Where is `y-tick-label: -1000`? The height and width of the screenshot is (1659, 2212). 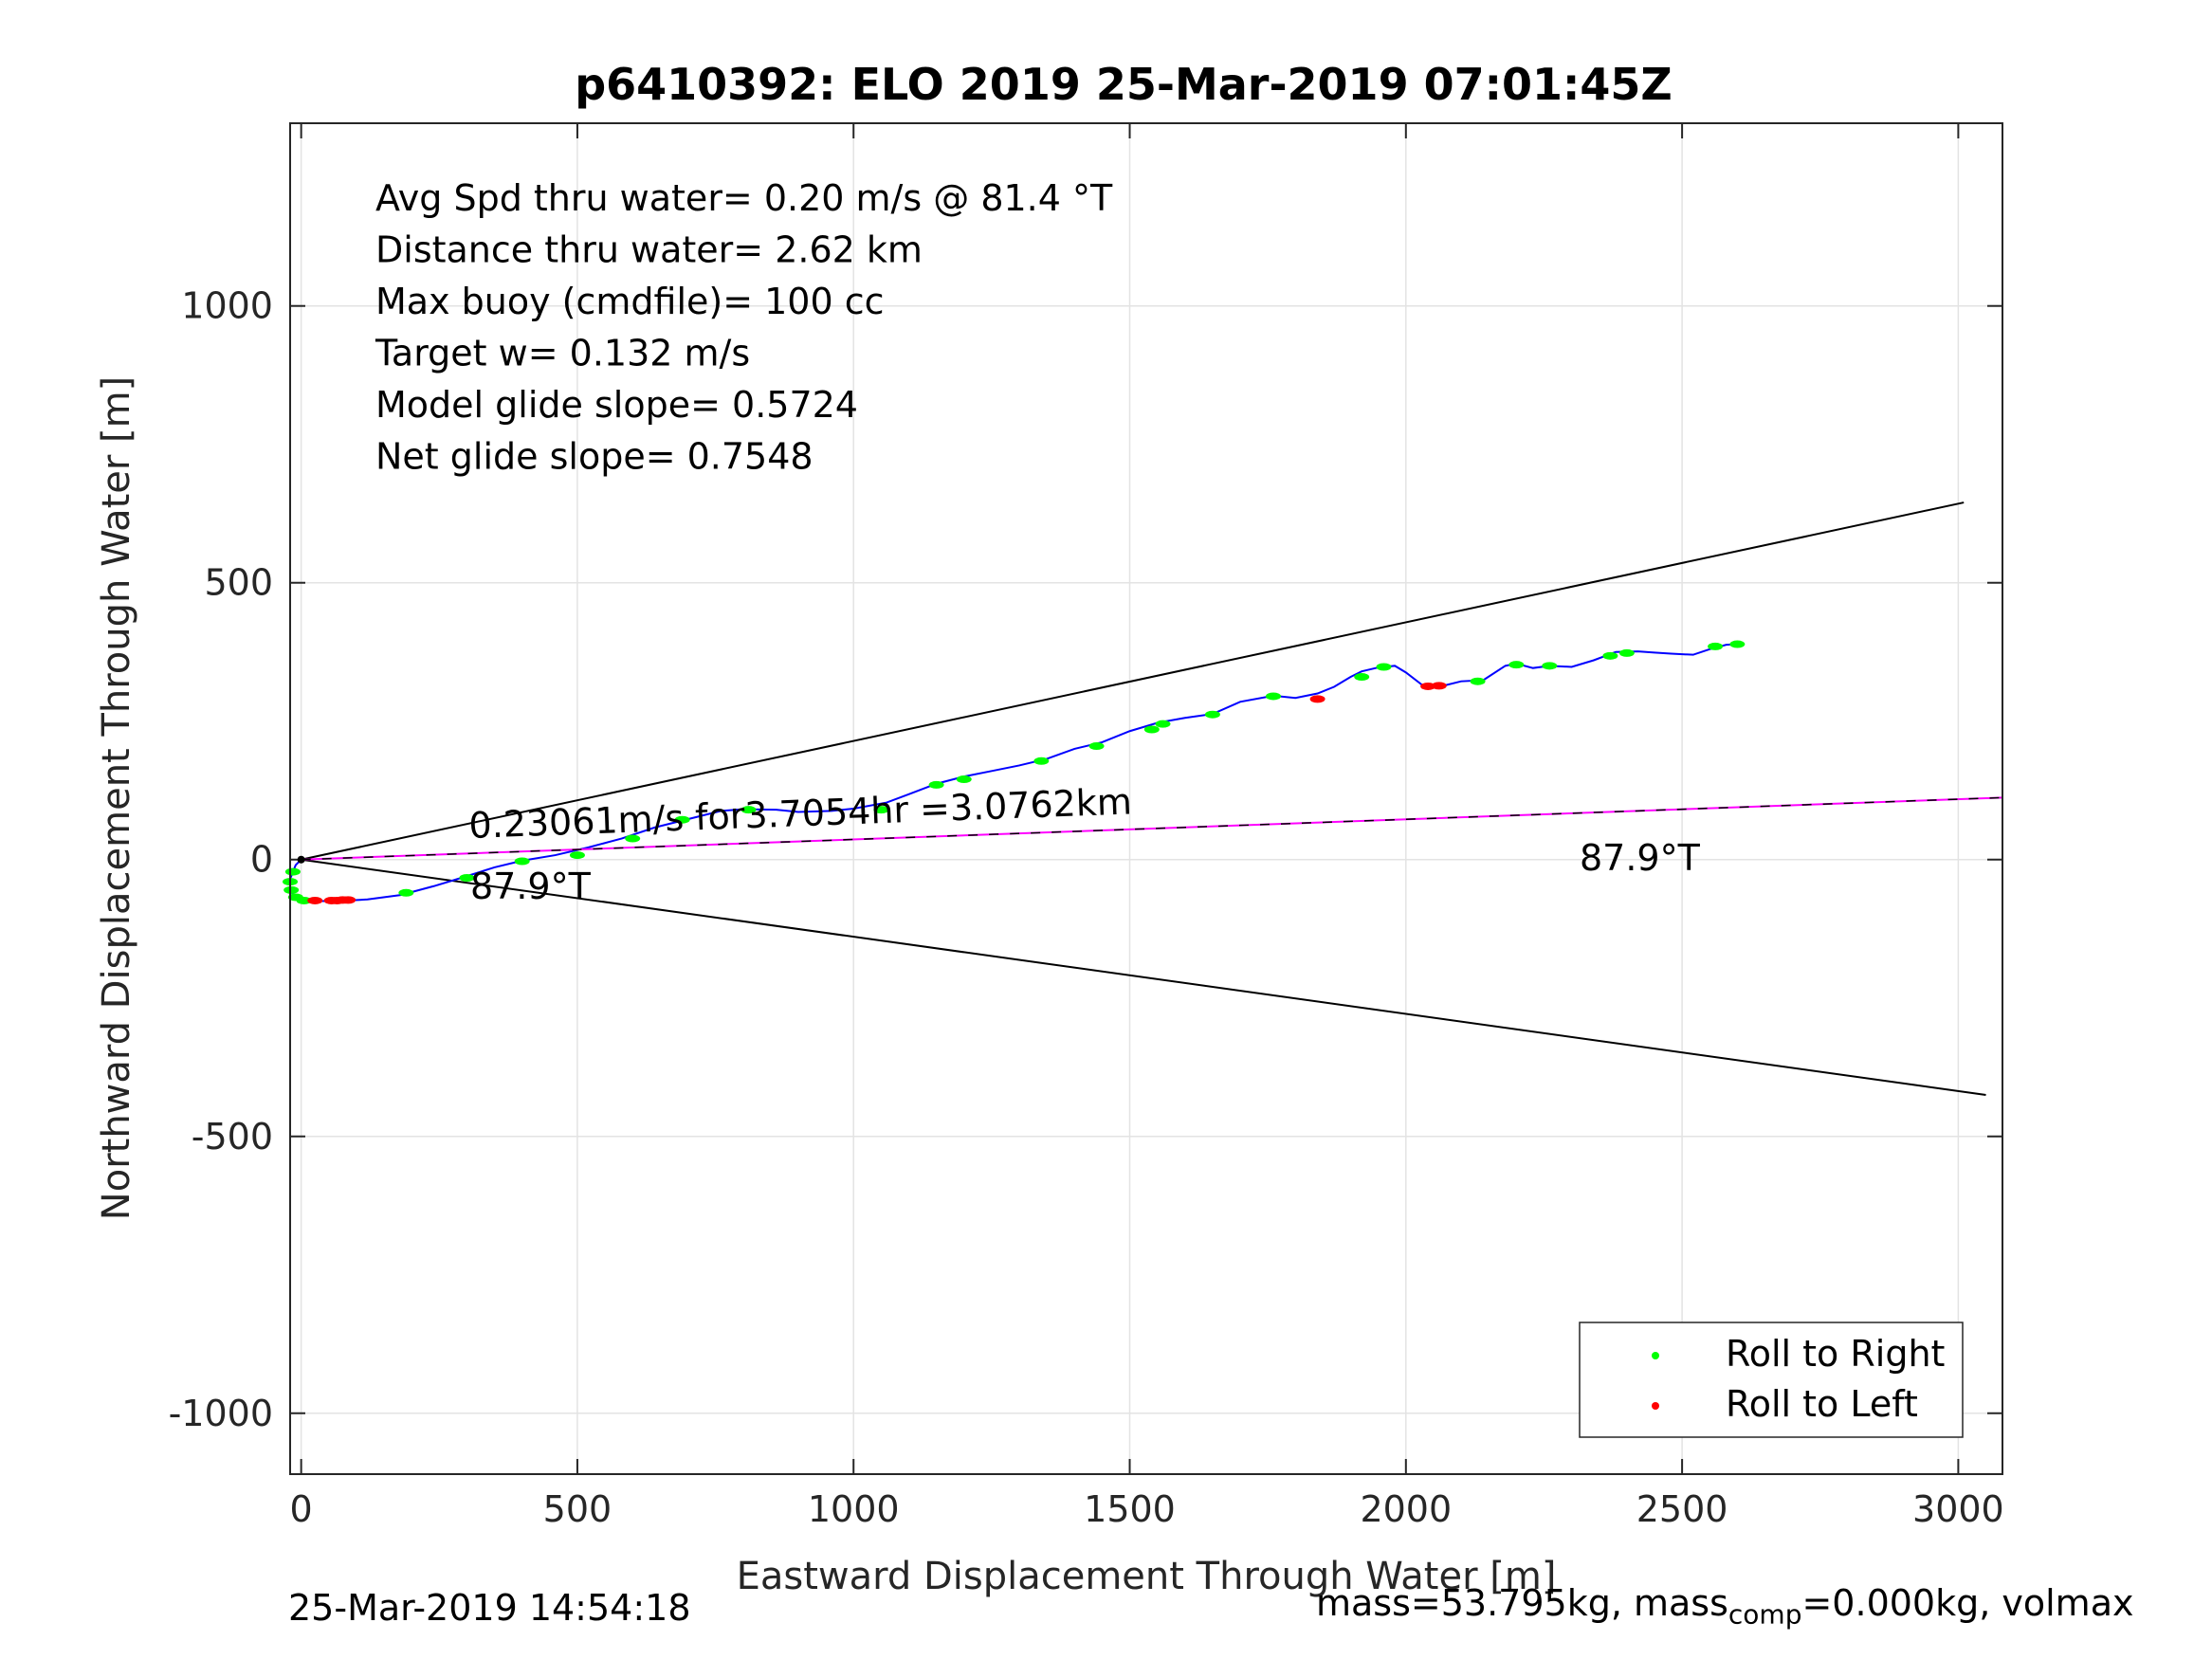 y-tick-label: -1000 is located at coordinates (221, 1413).